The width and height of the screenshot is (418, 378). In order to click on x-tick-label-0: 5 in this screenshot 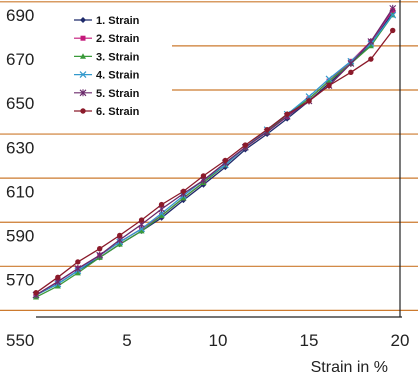, I will do `click(126, 340)`.